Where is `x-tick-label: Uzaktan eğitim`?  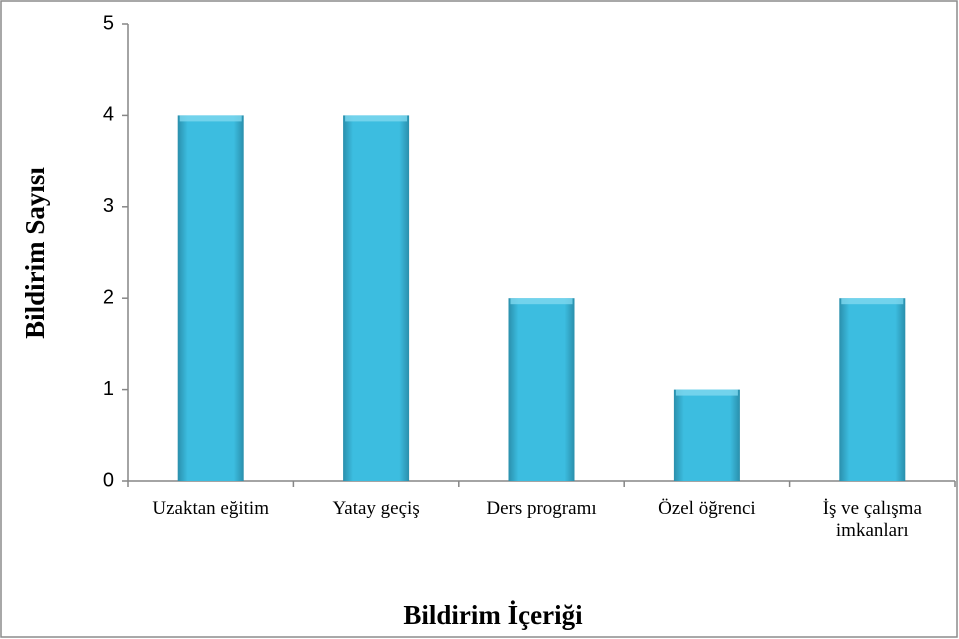
x-tick-label: Uzaktan eğitim is located at coordinates (210, 508).